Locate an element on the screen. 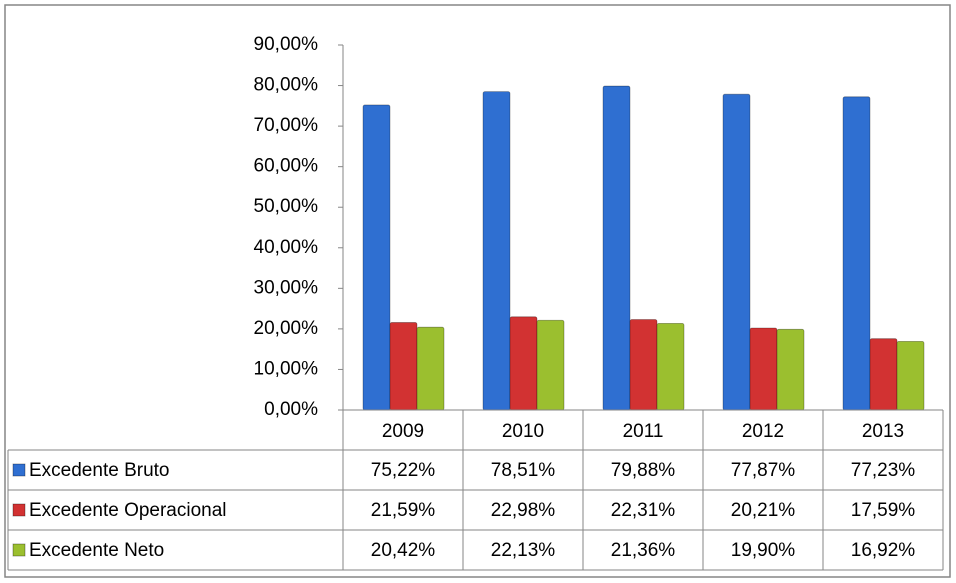  y-tick-label: 30,00% is located at coordinates (286, 287).